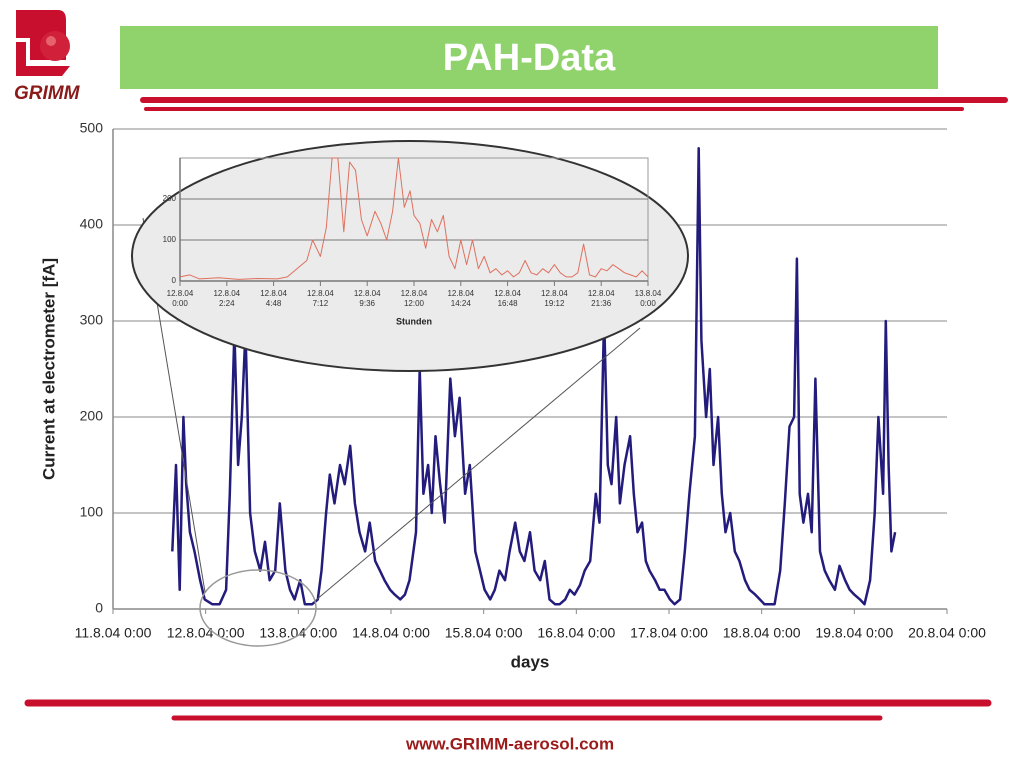 Image resolution: width=1024 pixels, height=773 pixels. Describe the element at coordinates (226, 298) in the screenshot. I see `x-tick-label: 12.8.04 2:24` at that location.